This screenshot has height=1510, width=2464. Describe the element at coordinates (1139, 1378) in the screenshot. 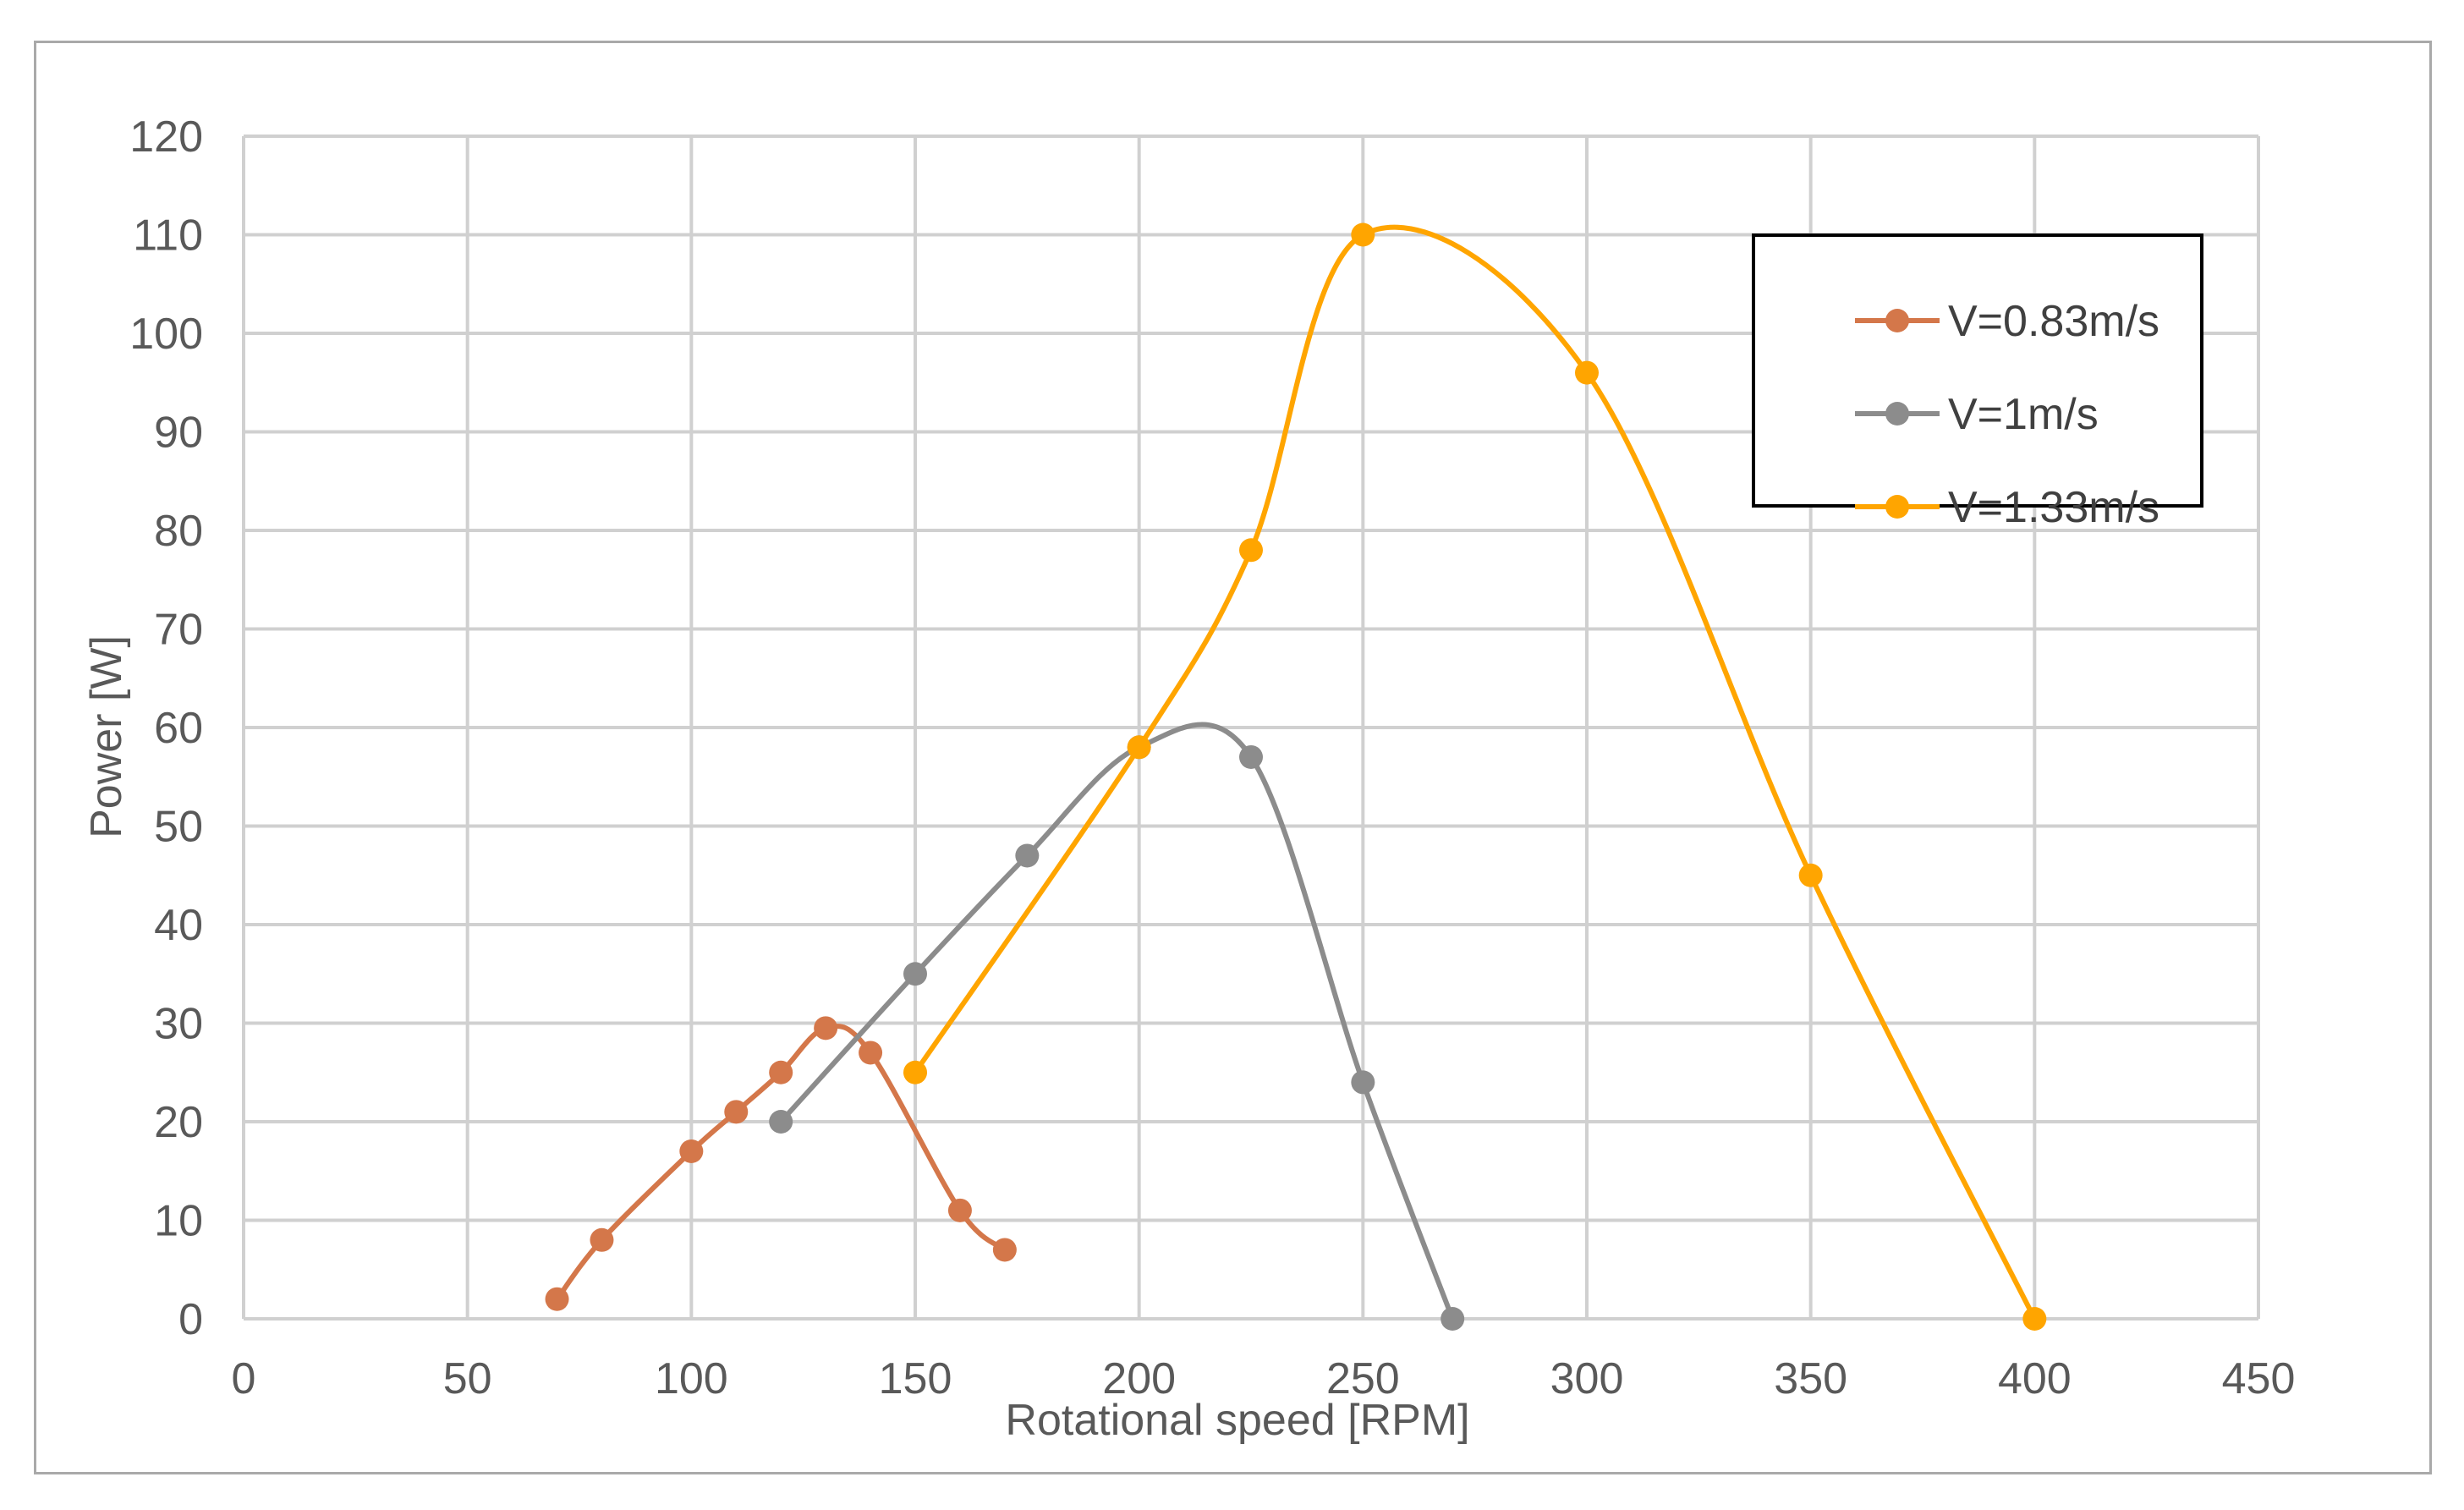

I see `x-tick-label: 200` at that location.